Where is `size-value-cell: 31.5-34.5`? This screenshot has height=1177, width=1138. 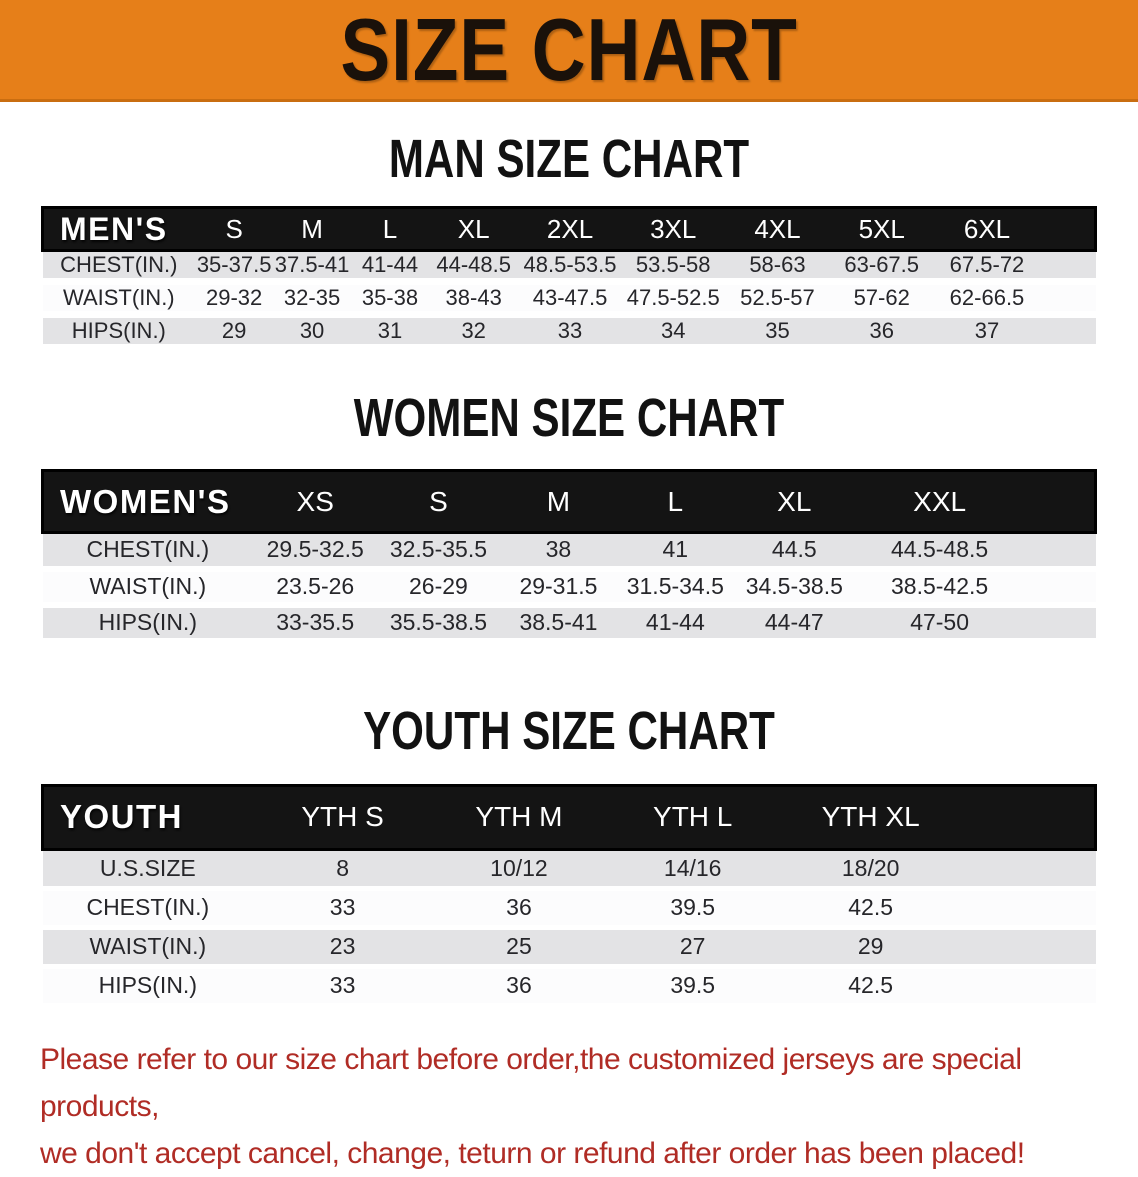
size-value-cell: 31.5-34.5 is located at coordinates (675, 588).